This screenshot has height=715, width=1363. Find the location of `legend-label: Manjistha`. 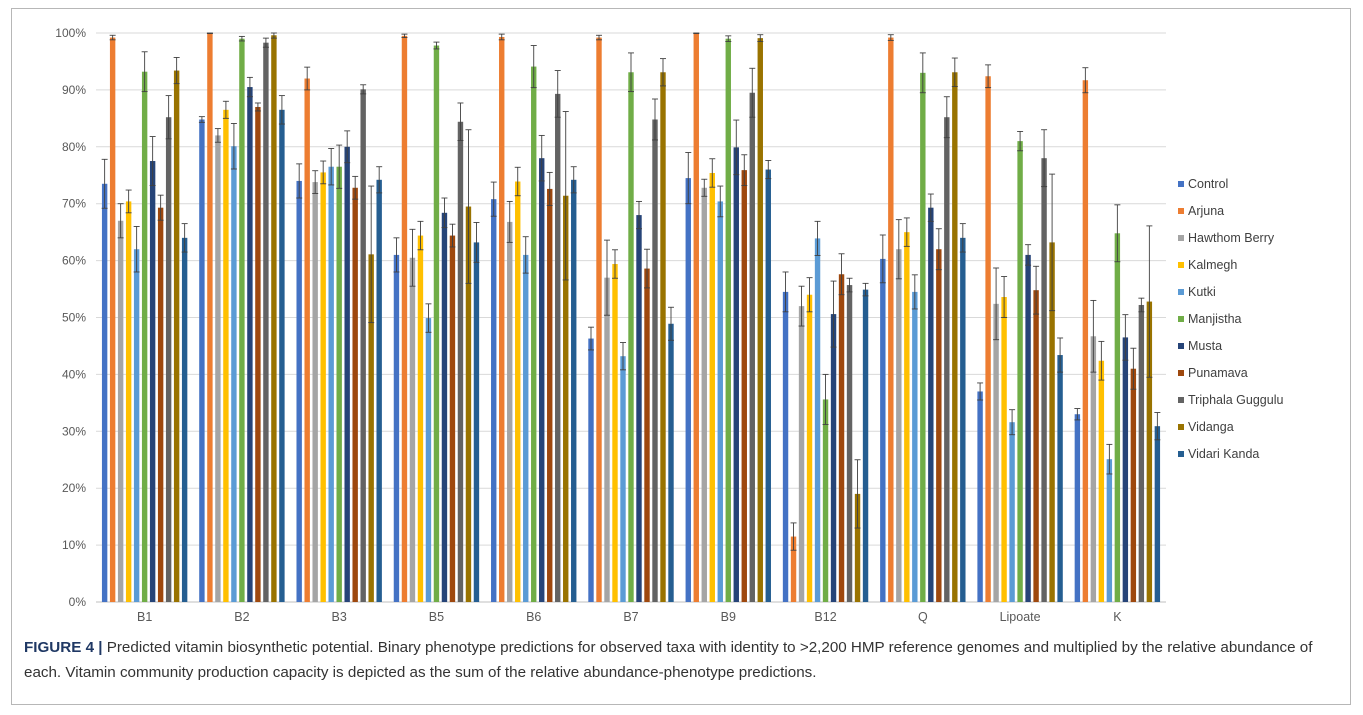

legend-label: Manjistha is located at coordinates (1215, 319).